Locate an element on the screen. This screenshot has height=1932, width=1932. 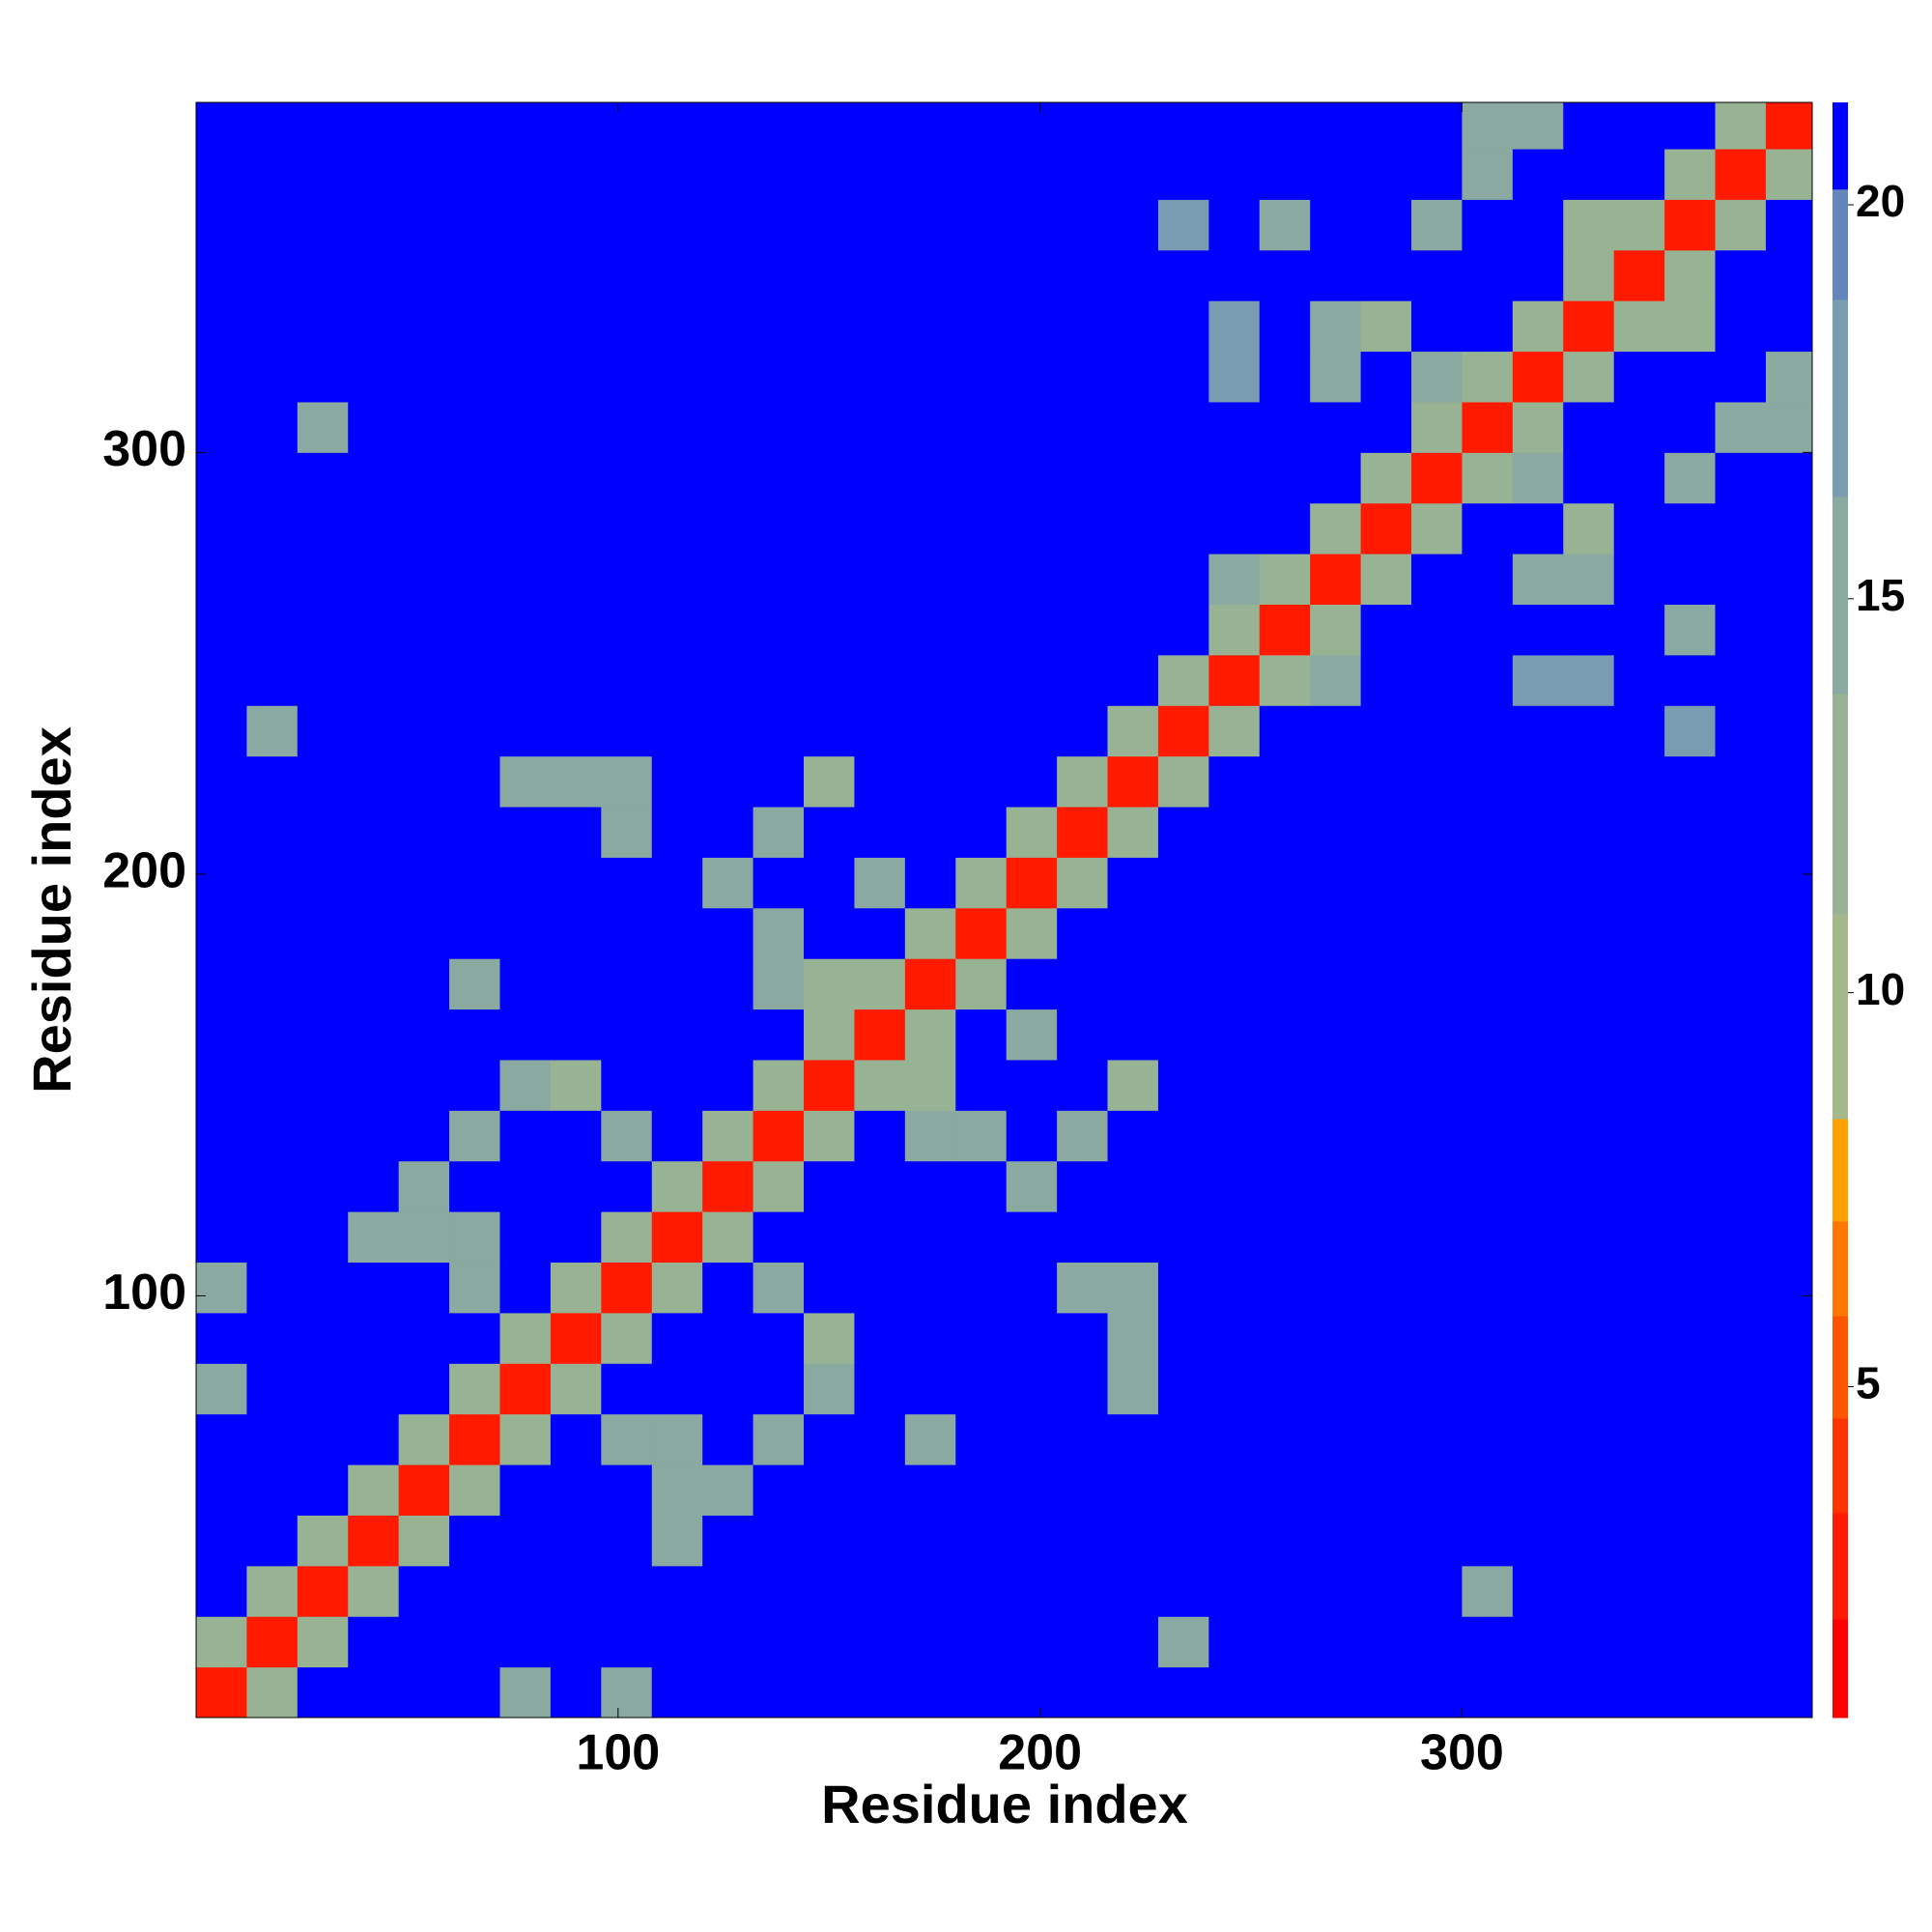
colorbar-tick-label: 20 is located at coordinates (1880, 201).